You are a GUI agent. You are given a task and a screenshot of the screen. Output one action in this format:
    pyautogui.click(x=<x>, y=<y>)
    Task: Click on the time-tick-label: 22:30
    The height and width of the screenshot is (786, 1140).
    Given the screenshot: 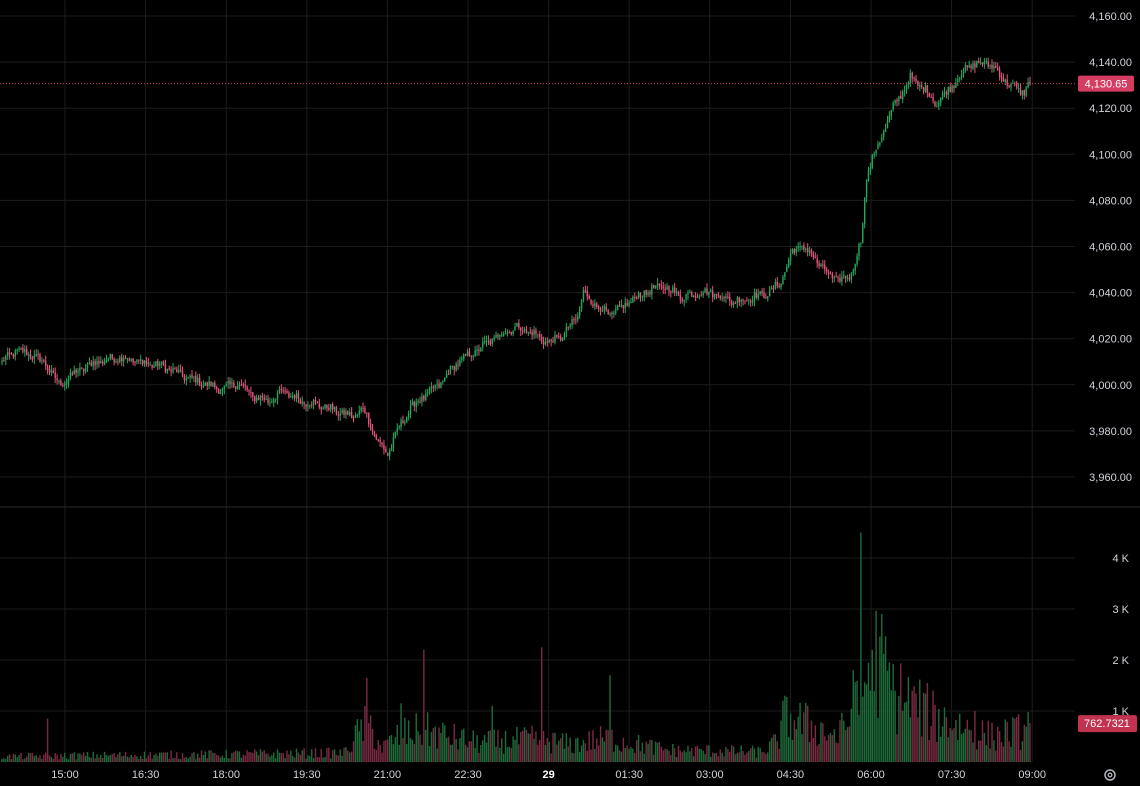 What is the action you would take?
    pyautogui.click(x=468, y=775)
    